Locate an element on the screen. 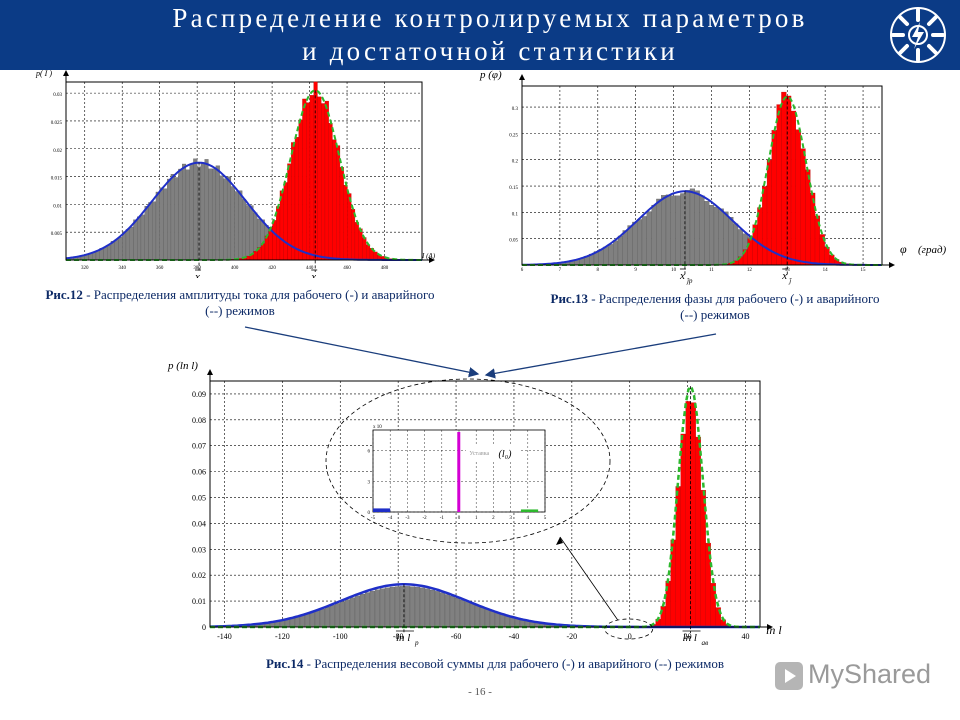  x-tick-label: 420 is located at coordinates (272, 268).